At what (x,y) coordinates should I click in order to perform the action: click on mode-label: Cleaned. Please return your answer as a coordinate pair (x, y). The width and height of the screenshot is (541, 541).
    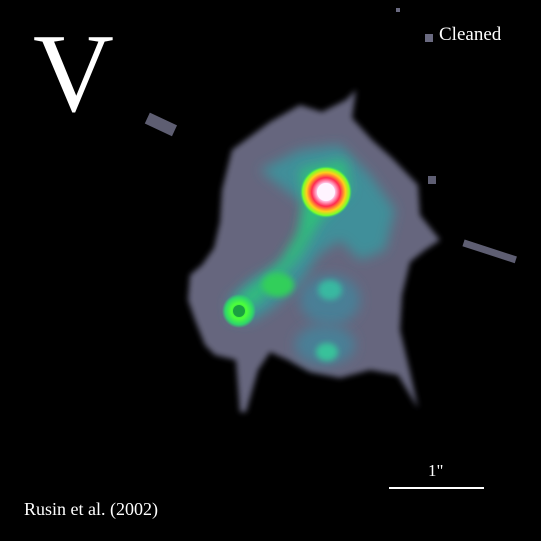
    Looking at the image, I should click on (470, 34).